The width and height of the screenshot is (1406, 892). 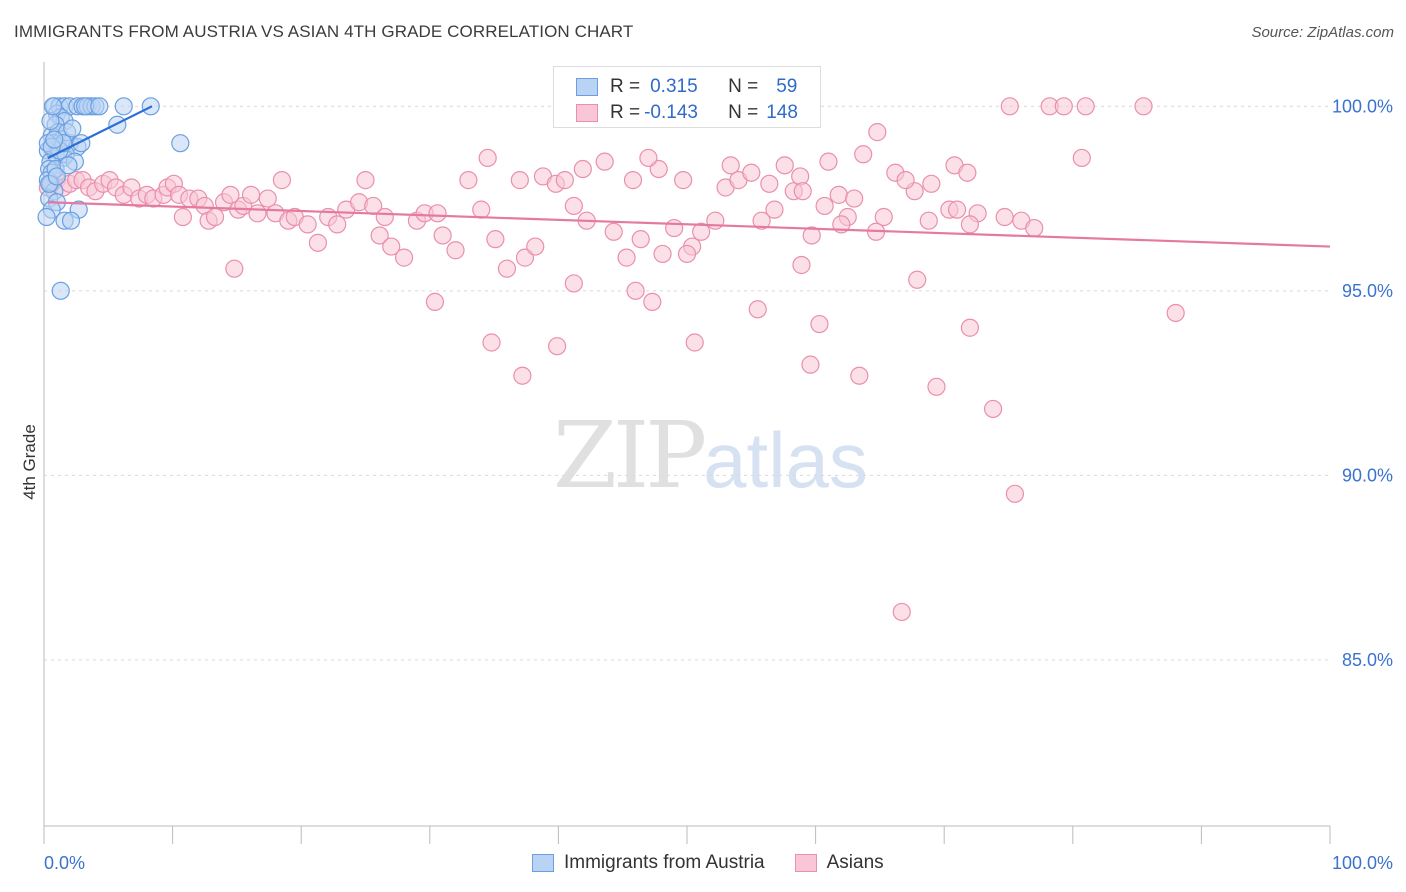 I want to click on x-tick-label-start: 0.0%, so click(x=64, y=863).